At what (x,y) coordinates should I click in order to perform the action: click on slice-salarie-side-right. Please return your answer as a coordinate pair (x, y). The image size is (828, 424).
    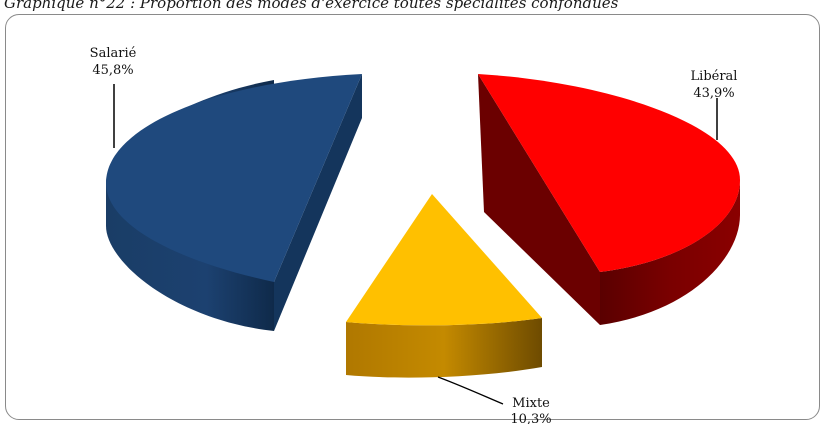
    Looking at the image, I should click on (318, 202).